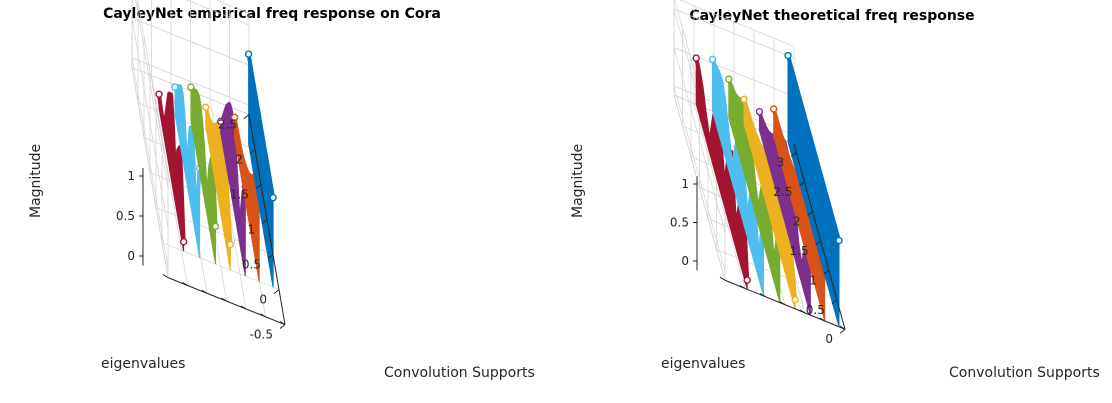 This screenshot has width=1112, height=403. What do you see at coordinates (261, 335) in the screenshot?
I see `x-tick-label: -0.5` at bounding box center [261, 335].